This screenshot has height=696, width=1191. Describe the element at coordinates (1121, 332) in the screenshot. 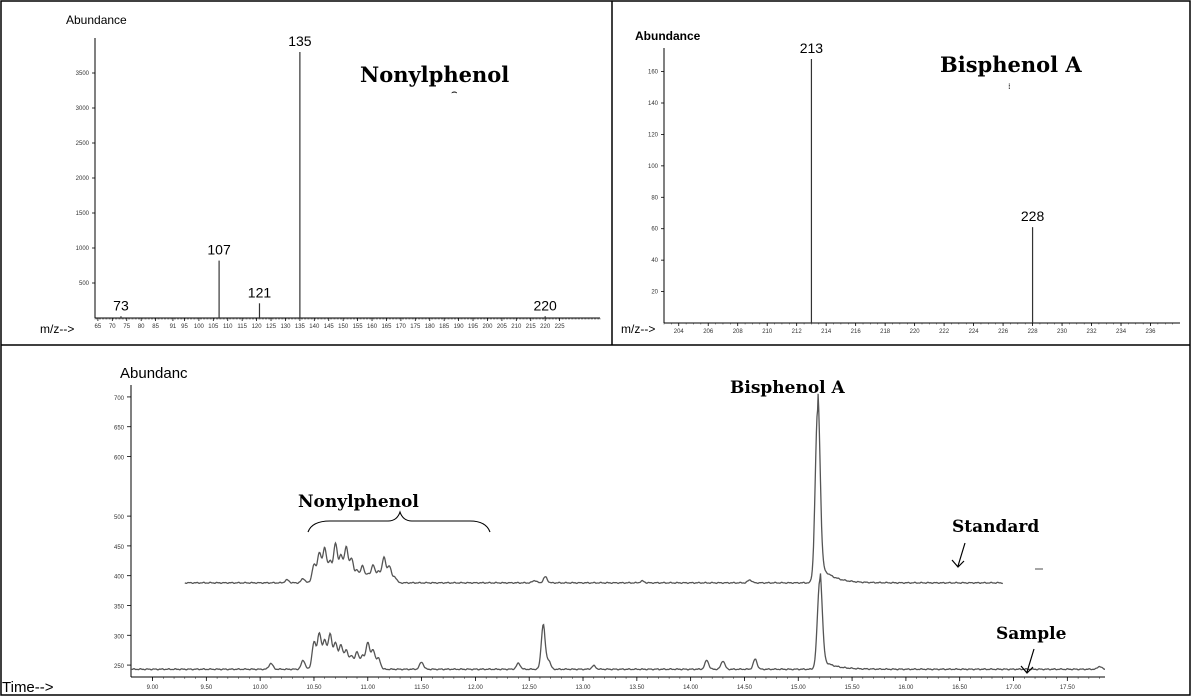

I see `spectrum2-xtick-label: 234` at that location.